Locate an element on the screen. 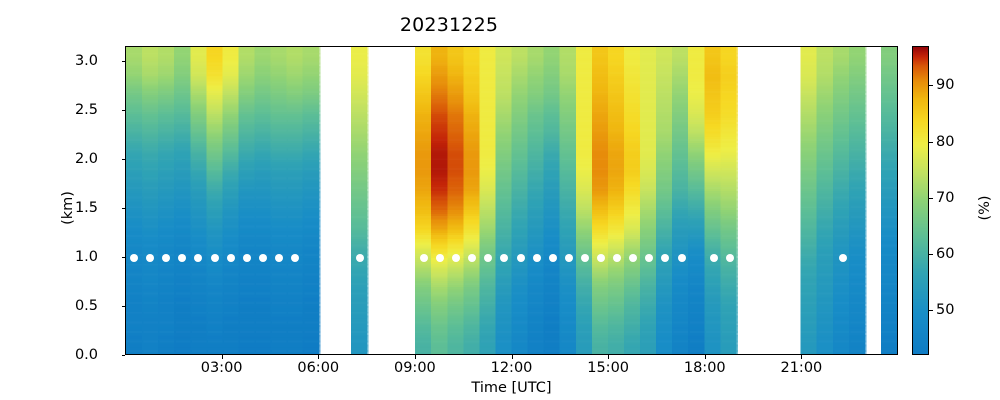 This screenshot has width=1000, height=400. figure-title: 20231225 is located at coordinates (449, 25).